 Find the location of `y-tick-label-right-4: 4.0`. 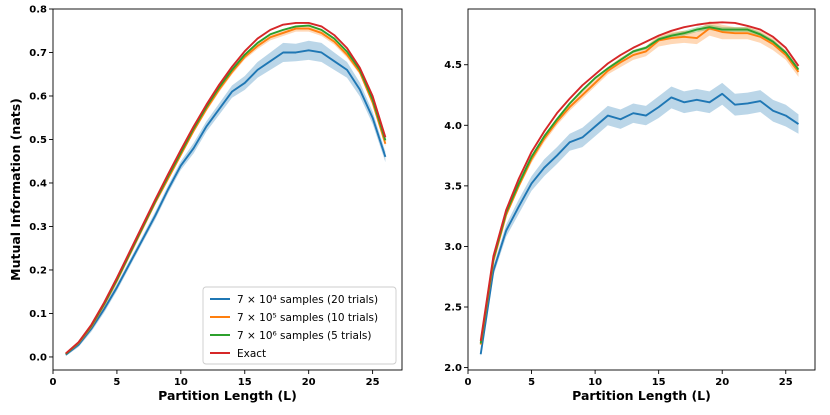

y-tick-label-right-4: 4.0 is located at coordinates (453, 126).